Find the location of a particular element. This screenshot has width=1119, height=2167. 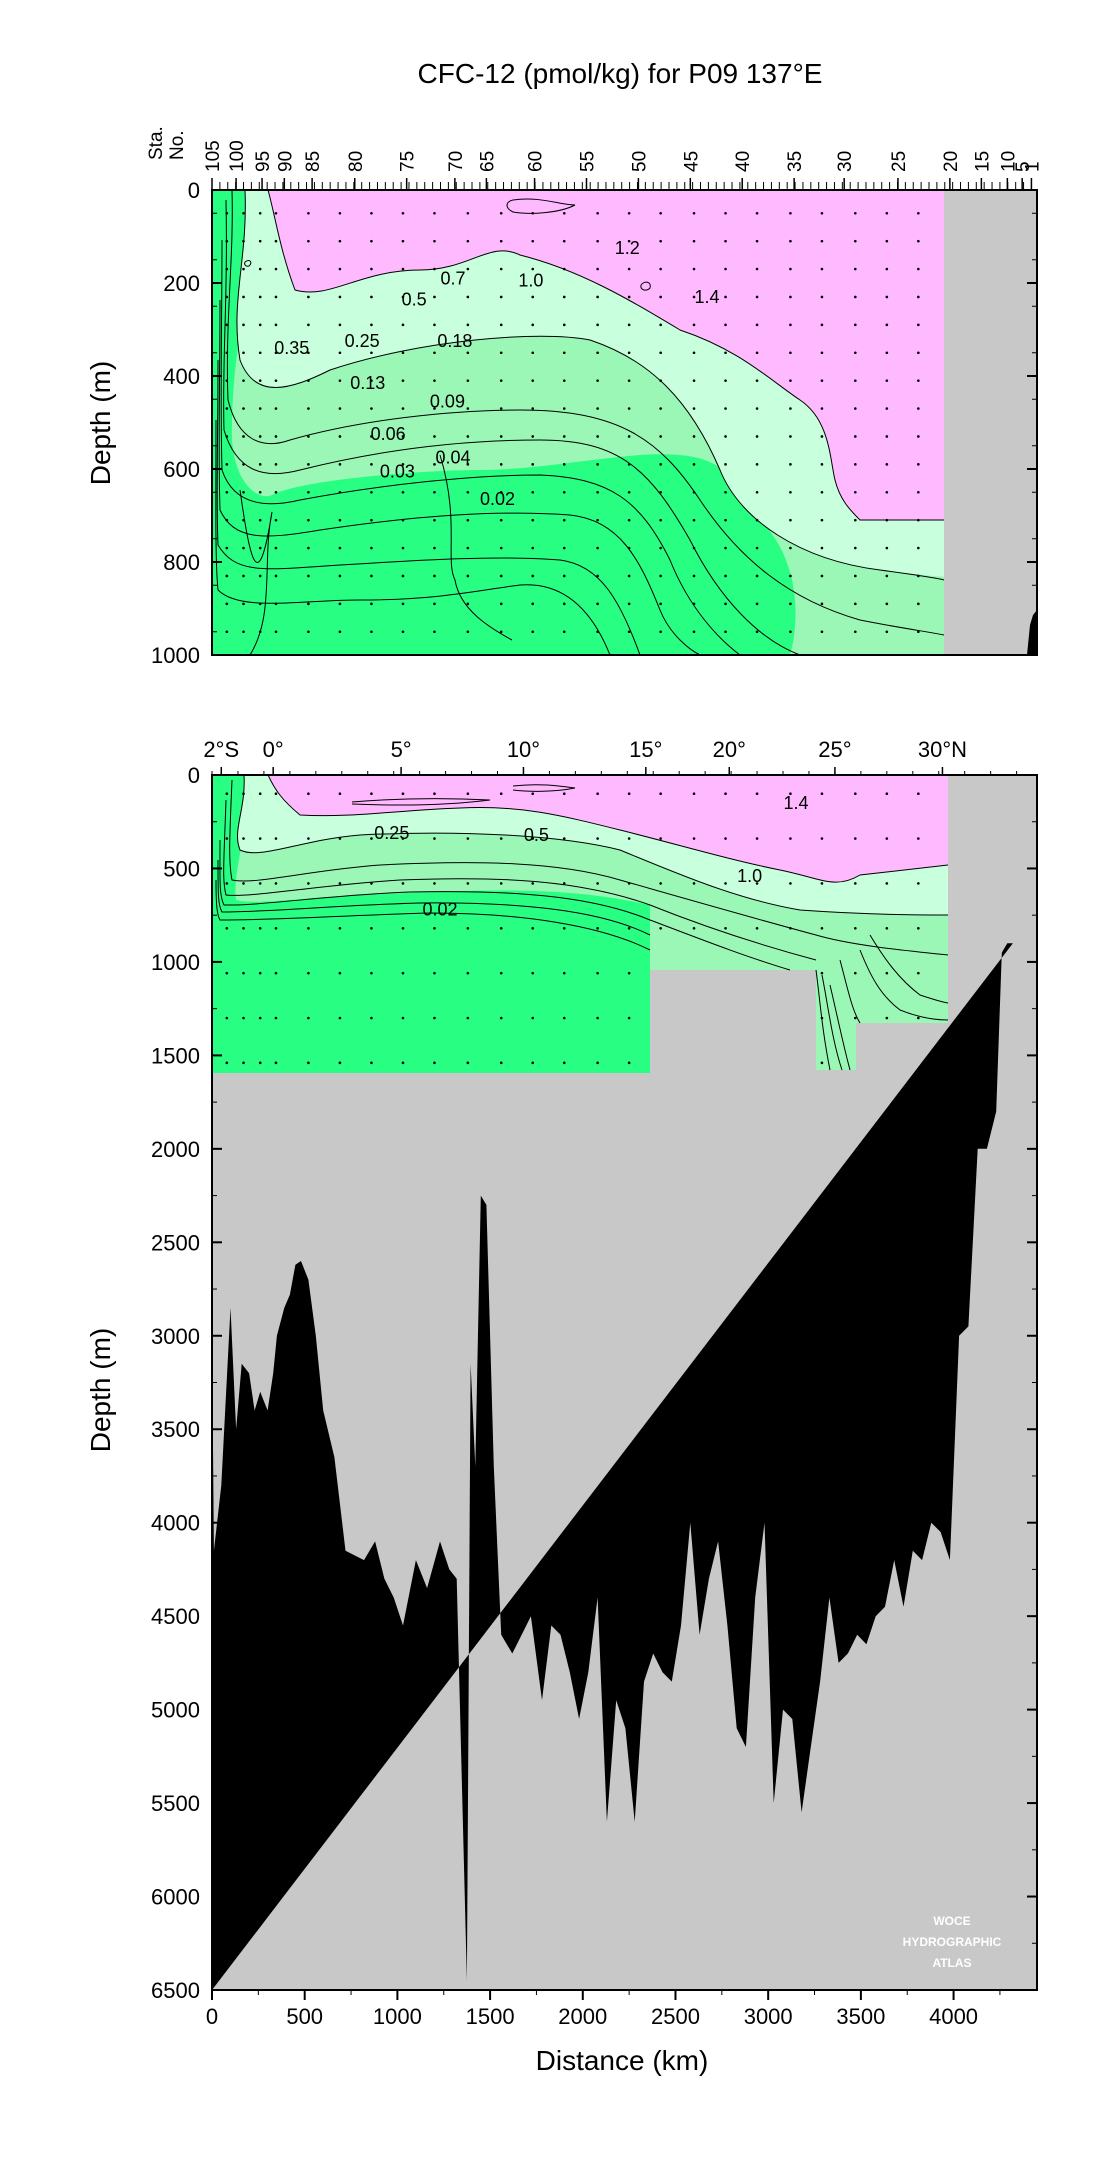

latitude-tick-label: 5° is located at coordinates (401, 749).